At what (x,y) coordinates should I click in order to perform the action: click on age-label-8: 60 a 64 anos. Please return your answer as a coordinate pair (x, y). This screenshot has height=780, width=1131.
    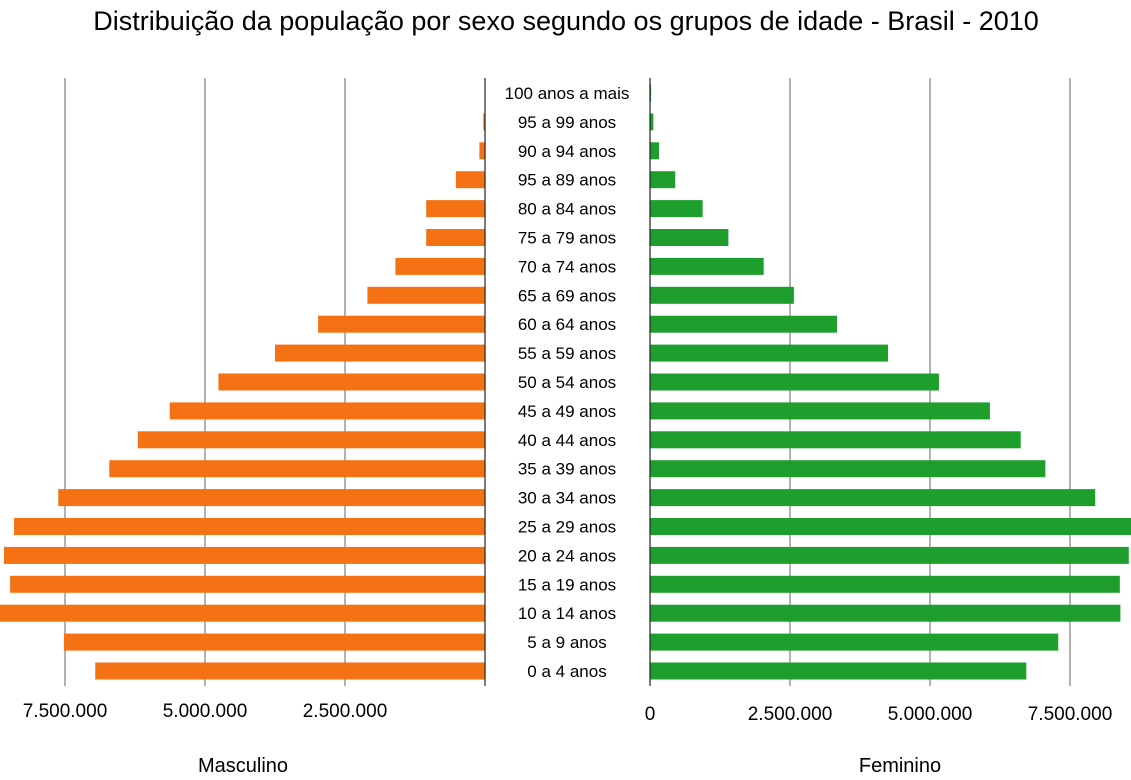
    Looking at the image, I should click on (567, 324).